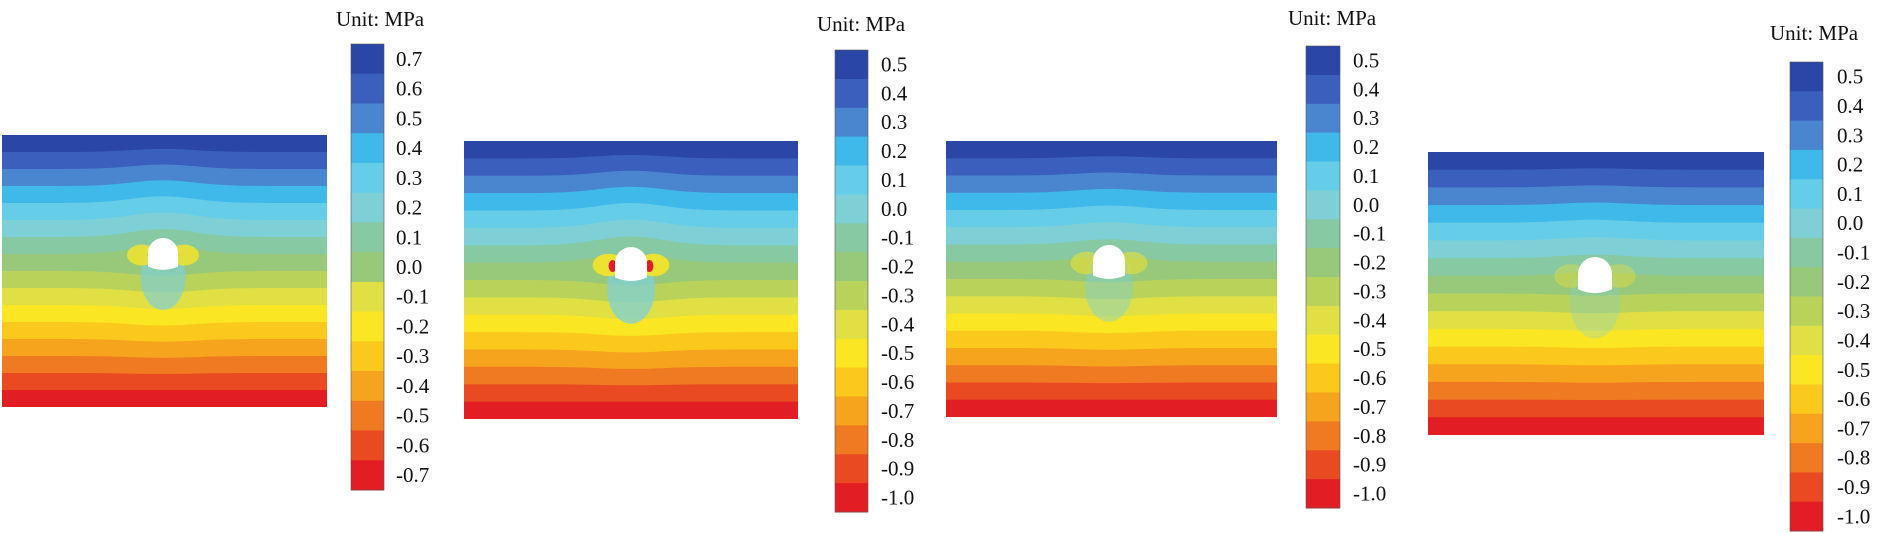 The width and height of the screenshot is (1900, 533). I want to click on colorbar-tick-label: 0.5, so click(409, 118).